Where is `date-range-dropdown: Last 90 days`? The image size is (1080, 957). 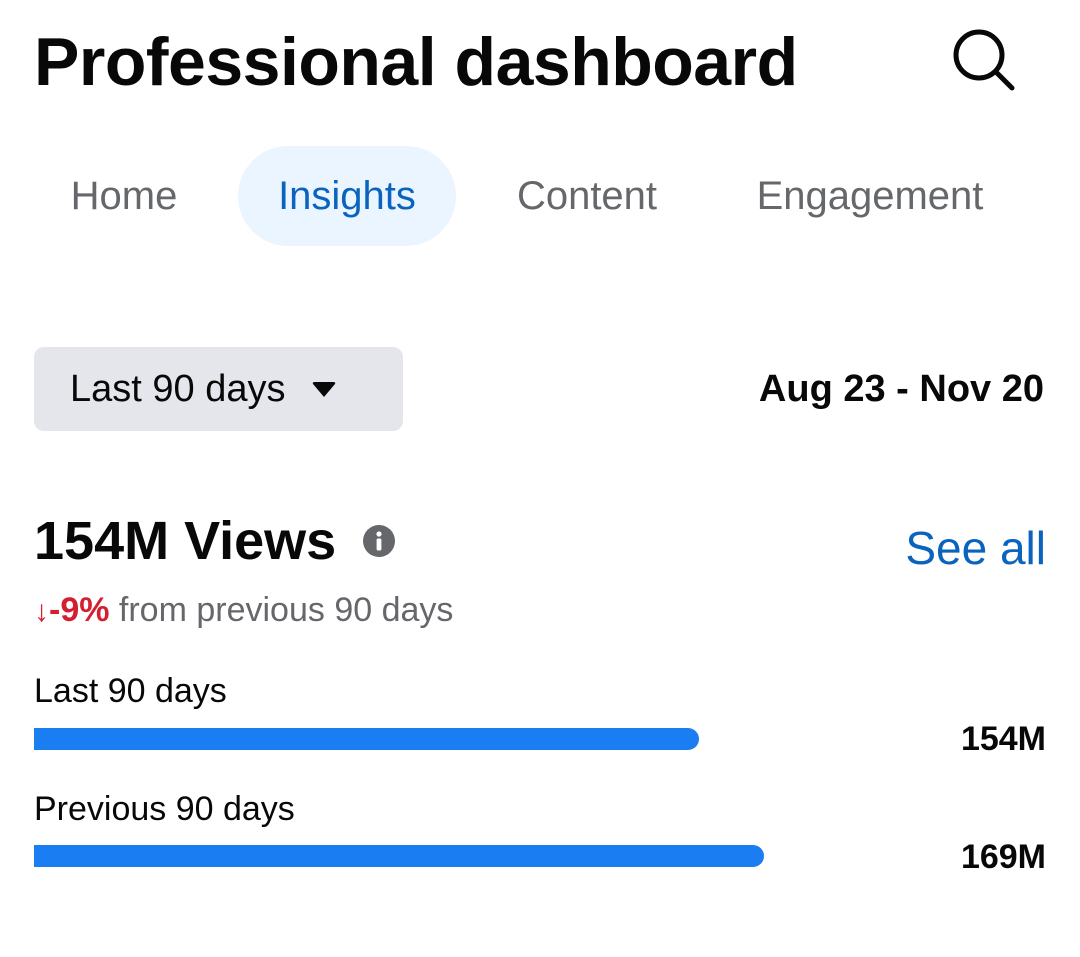
date-range-dropdown: Last 90 days is located at coordinates (218, 389).